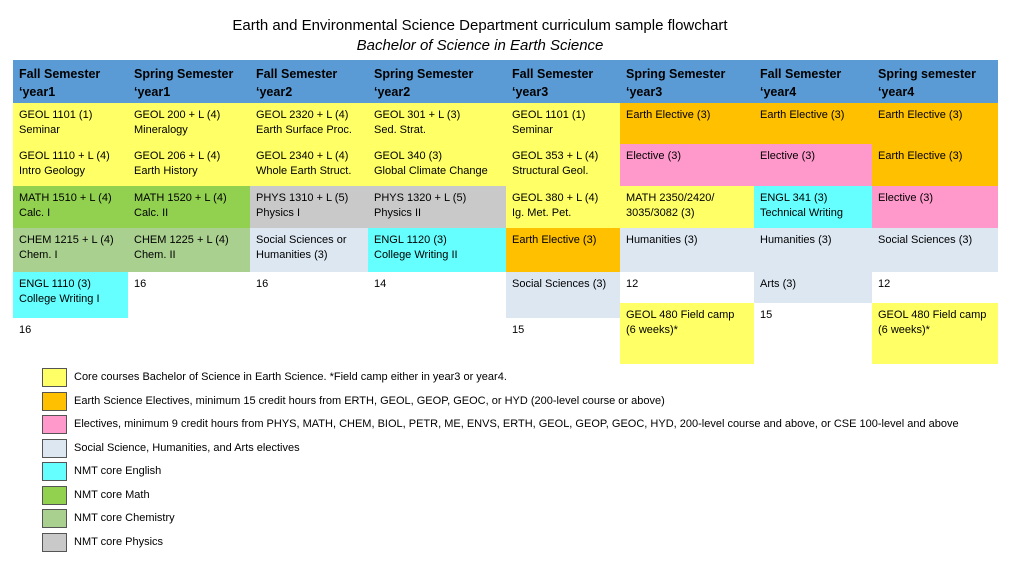 This screenshot has width=1024, height=575. Describe the element at coordinates (687, 81) in the screenshot. I see `header-spring-year3: Spring Semester ‘year3` at that location.